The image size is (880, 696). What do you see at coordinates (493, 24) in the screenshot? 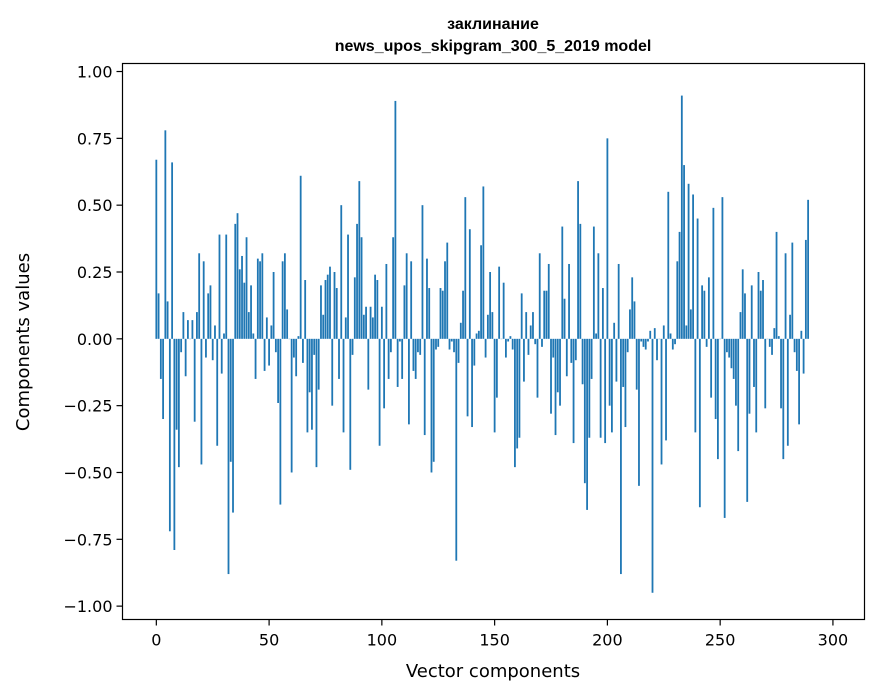
I see `chart-title-line1: заклинание` at bounding box center [493, 24].